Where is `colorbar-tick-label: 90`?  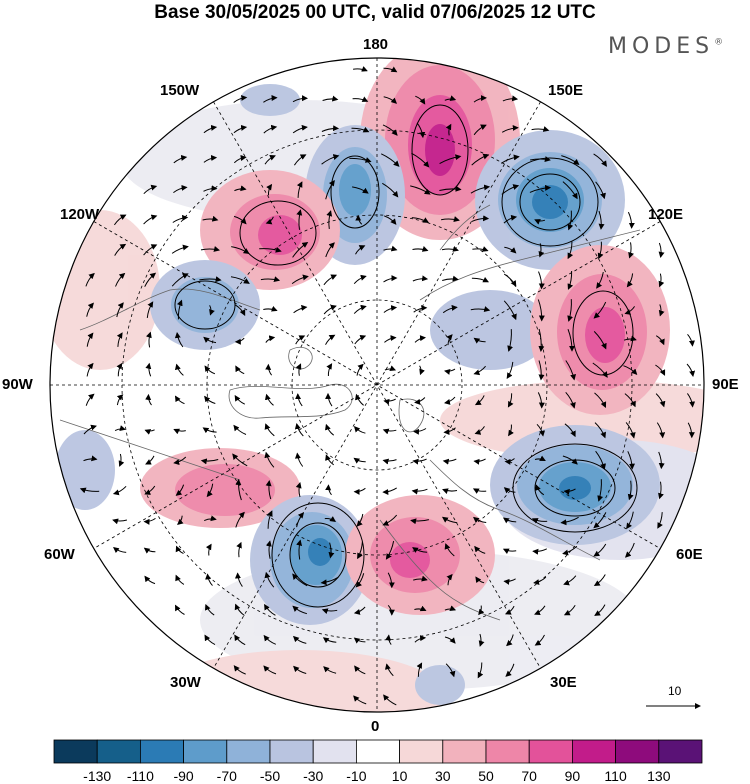 colorbar-tick-label: 90 is located at coordinates (572, 776).